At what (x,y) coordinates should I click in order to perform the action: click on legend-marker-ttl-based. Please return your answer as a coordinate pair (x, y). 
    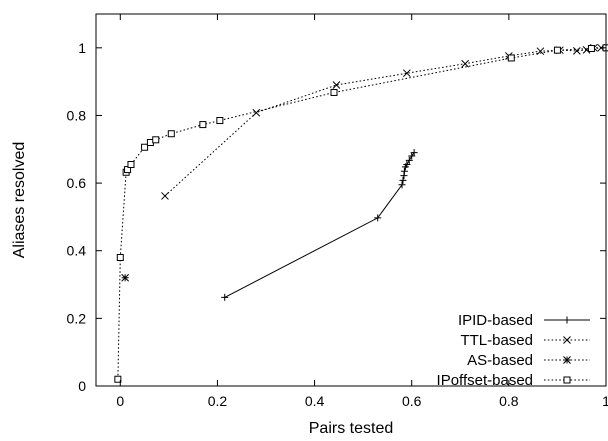
    Looking at the image, I should click on (567, 340).